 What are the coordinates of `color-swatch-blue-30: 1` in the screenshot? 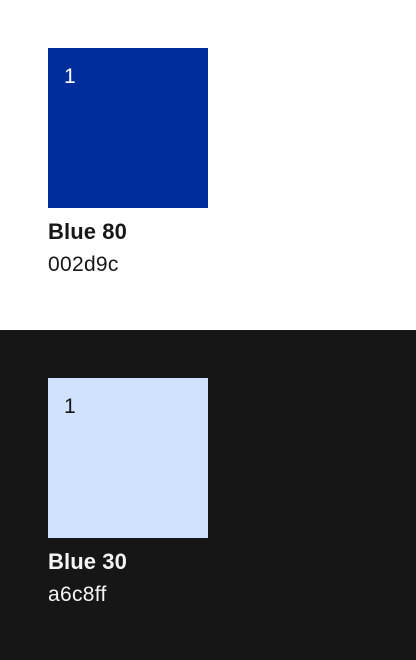 It's located at (128, 458).